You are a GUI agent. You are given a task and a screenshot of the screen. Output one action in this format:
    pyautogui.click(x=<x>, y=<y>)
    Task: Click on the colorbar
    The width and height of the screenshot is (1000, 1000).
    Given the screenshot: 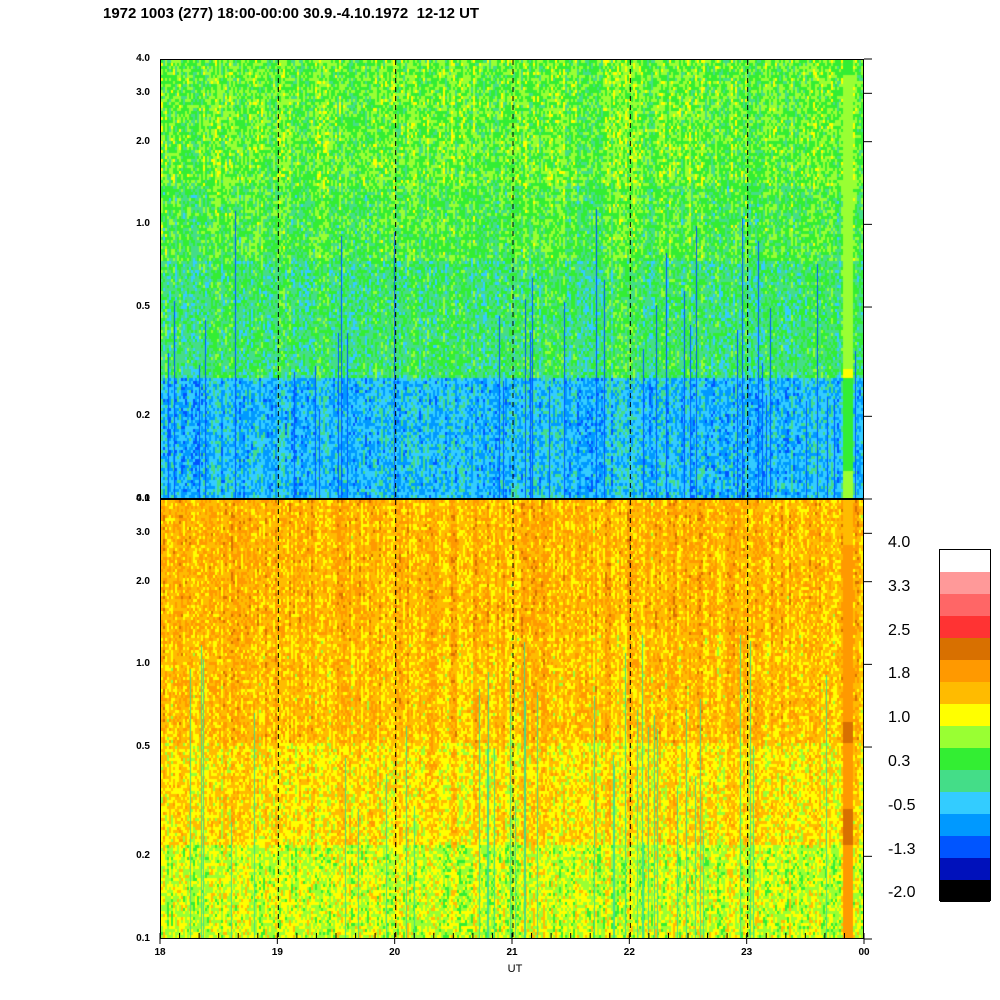 What is the action you would take?
    pyautogui.click(x=965, y=725)
    